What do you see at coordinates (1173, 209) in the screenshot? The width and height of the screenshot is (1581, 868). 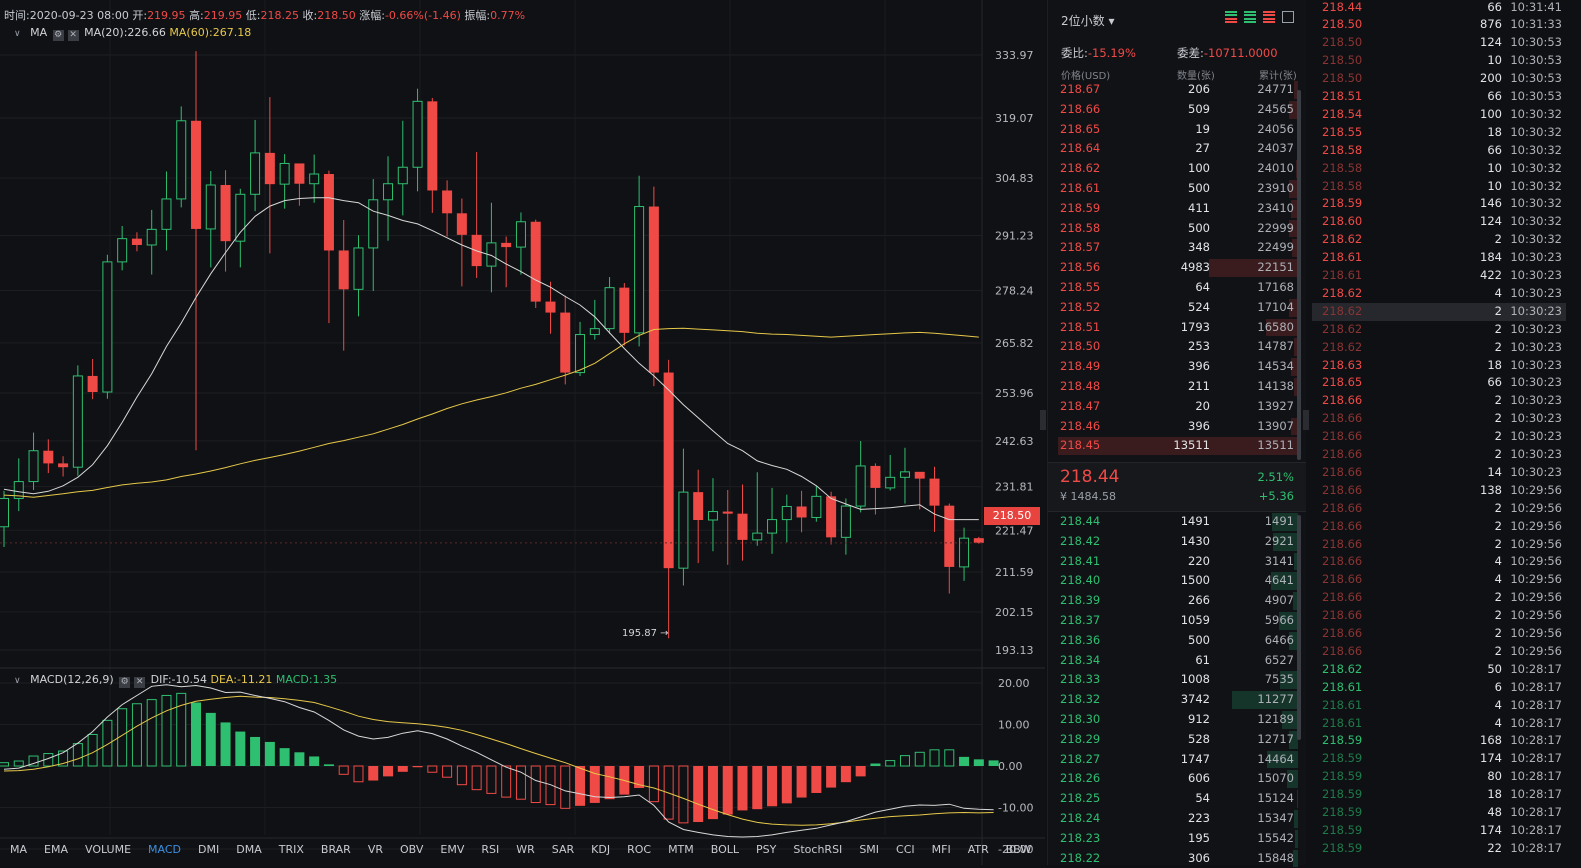 I see `ask-row: 218.59 411 23410` at bounding box center [1173, 209].